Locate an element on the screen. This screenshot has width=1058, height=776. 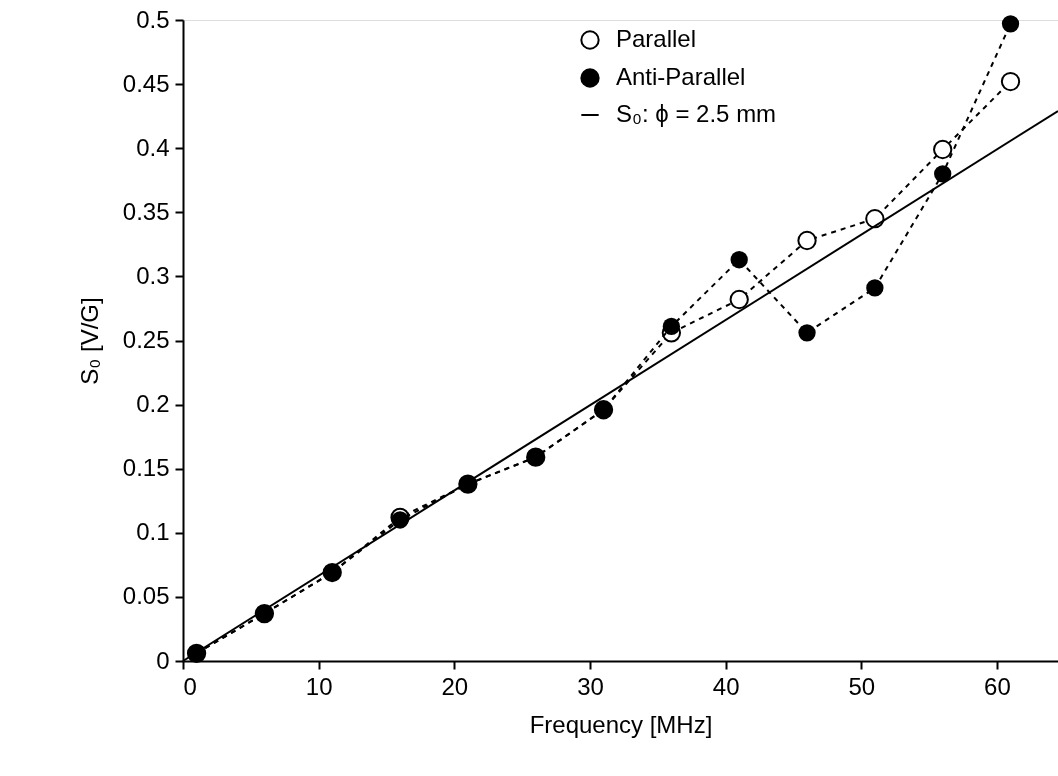
x-tick-label: 50 is located at coordinates (862, 686).